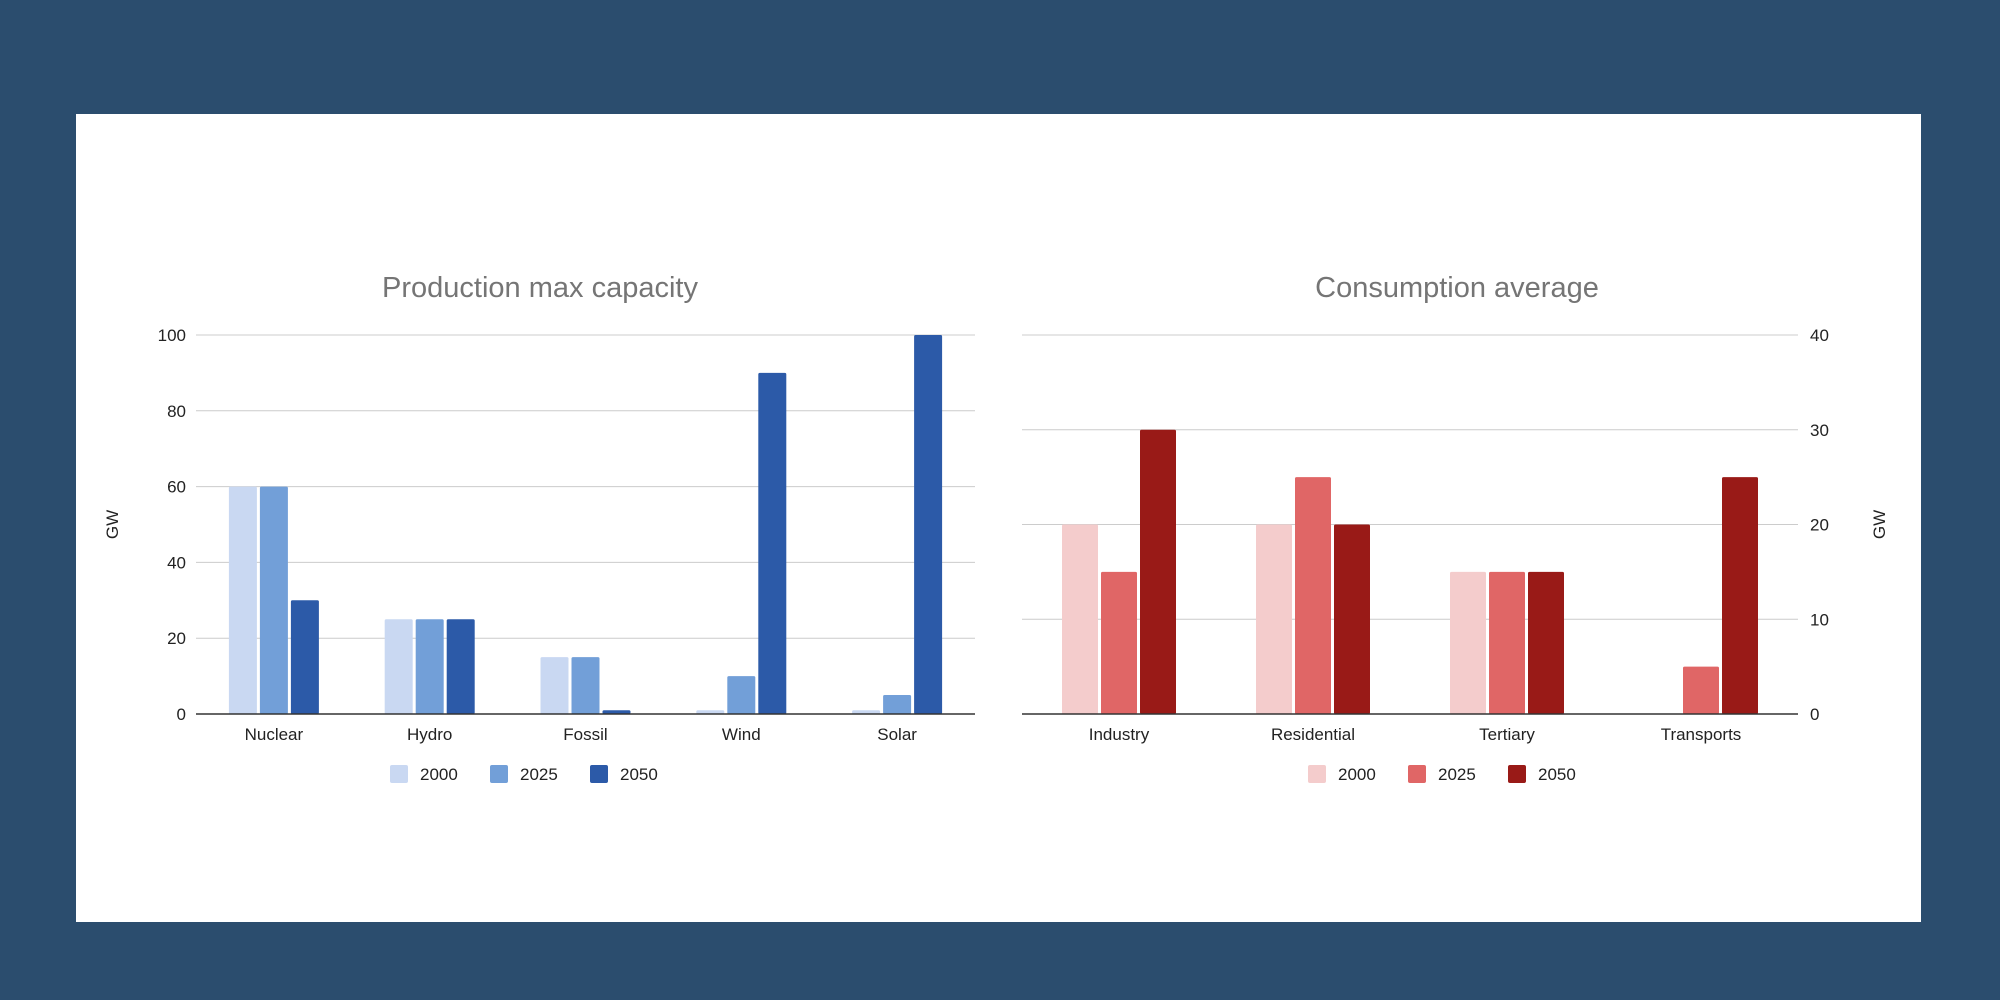 This screenshot has height=1000, width=2000. Describe the element at coordinates (1457, 288) in the screenshot. I see `chart-title: Consumption average` at that location.